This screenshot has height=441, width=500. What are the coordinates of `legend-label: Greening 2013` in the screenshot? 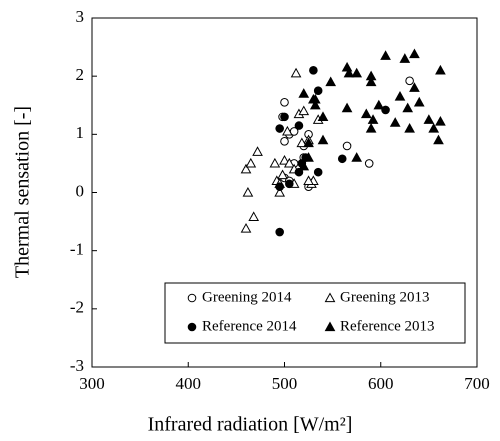 It's located at (385, 297).